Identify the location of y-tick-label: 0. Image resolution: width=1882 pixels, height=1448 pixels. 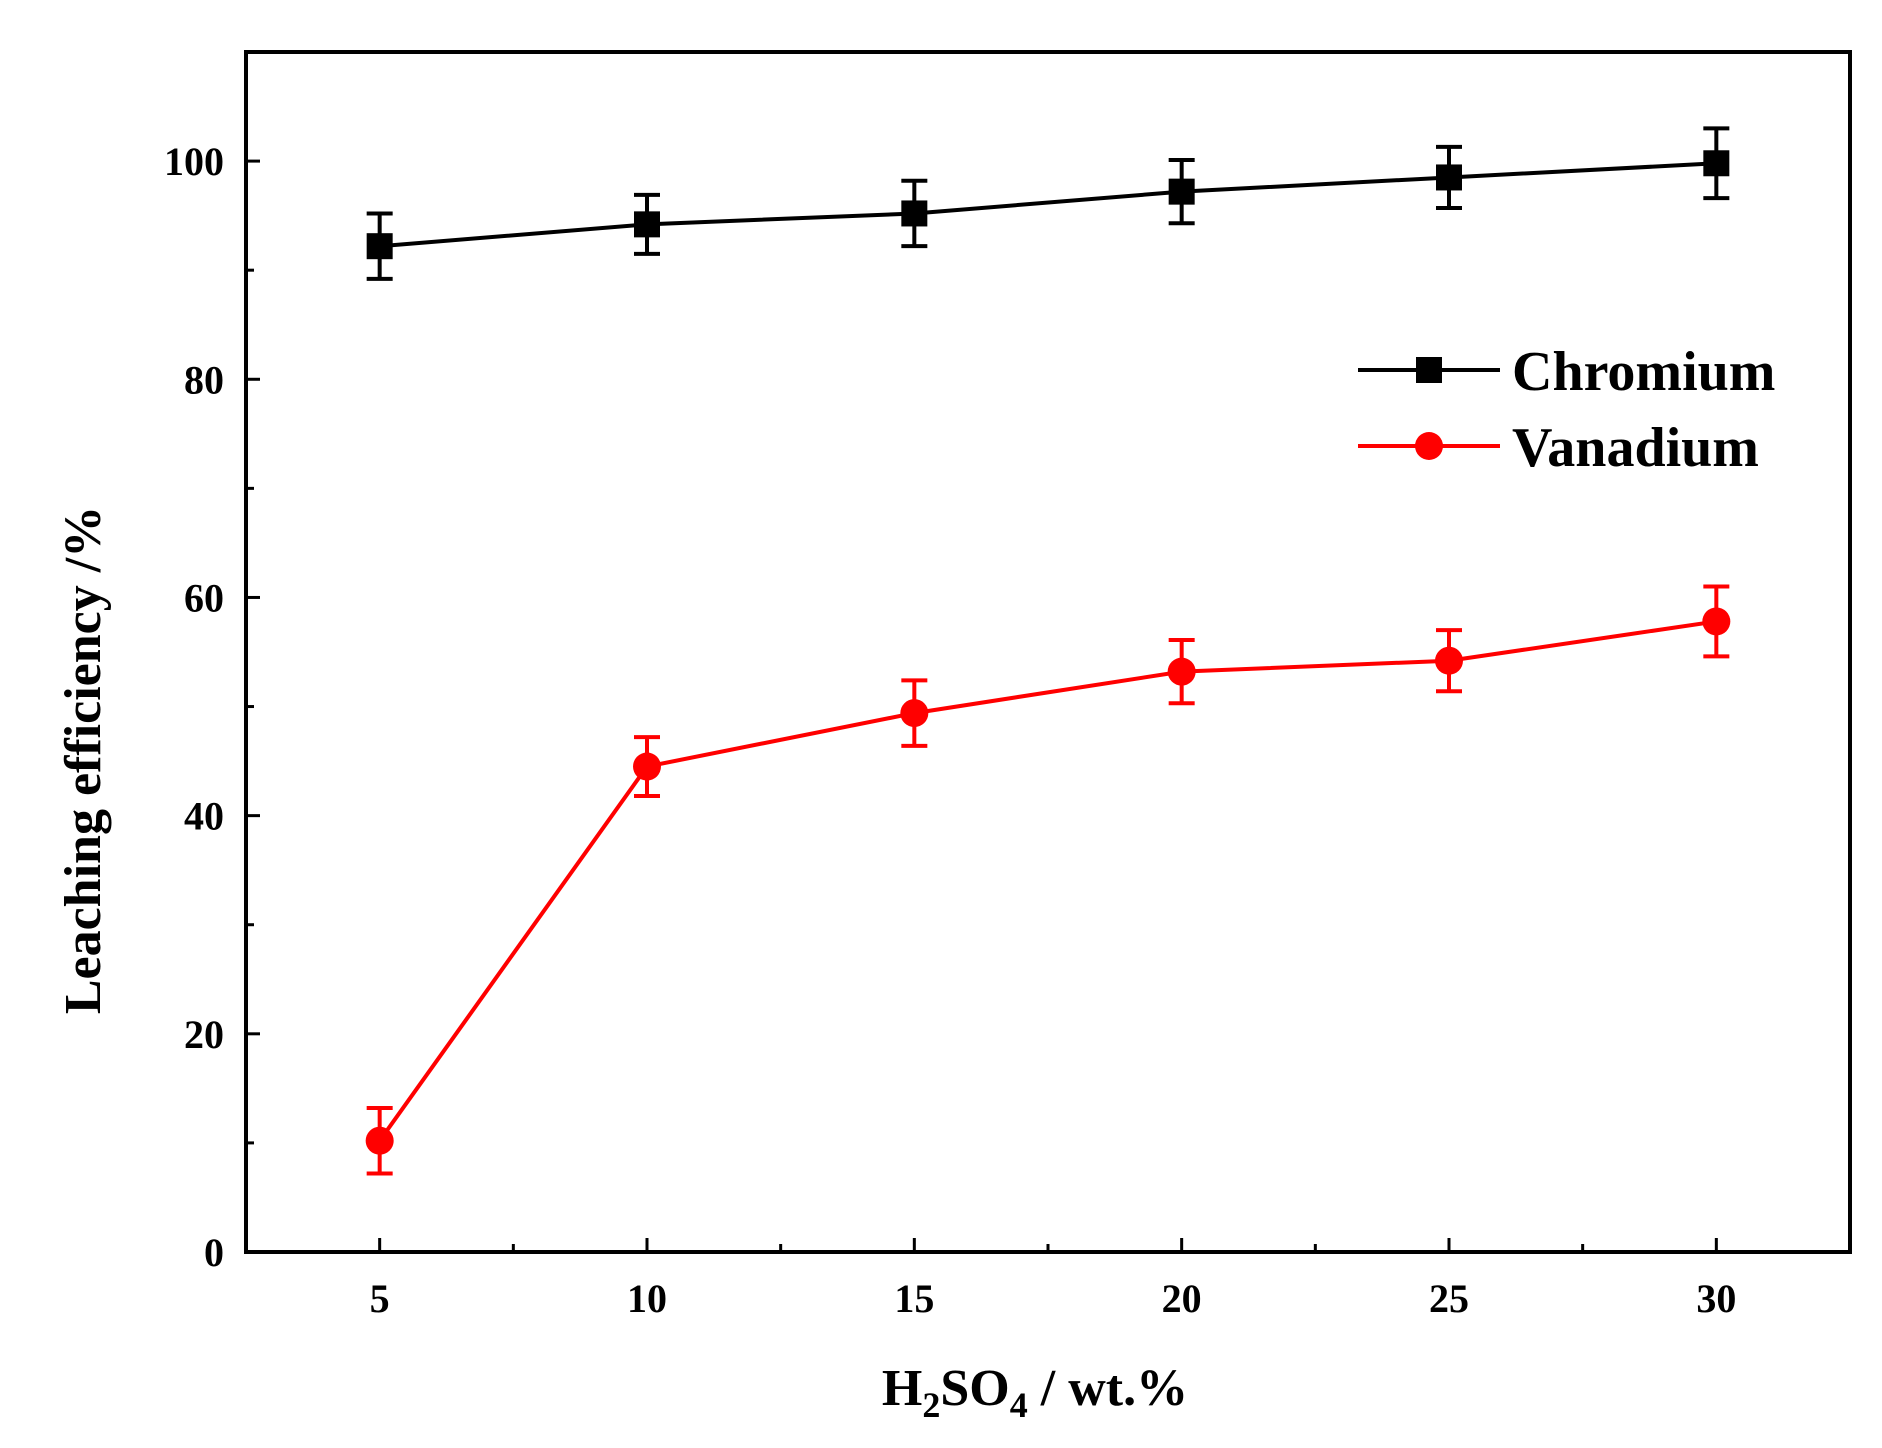
(214, 1252).